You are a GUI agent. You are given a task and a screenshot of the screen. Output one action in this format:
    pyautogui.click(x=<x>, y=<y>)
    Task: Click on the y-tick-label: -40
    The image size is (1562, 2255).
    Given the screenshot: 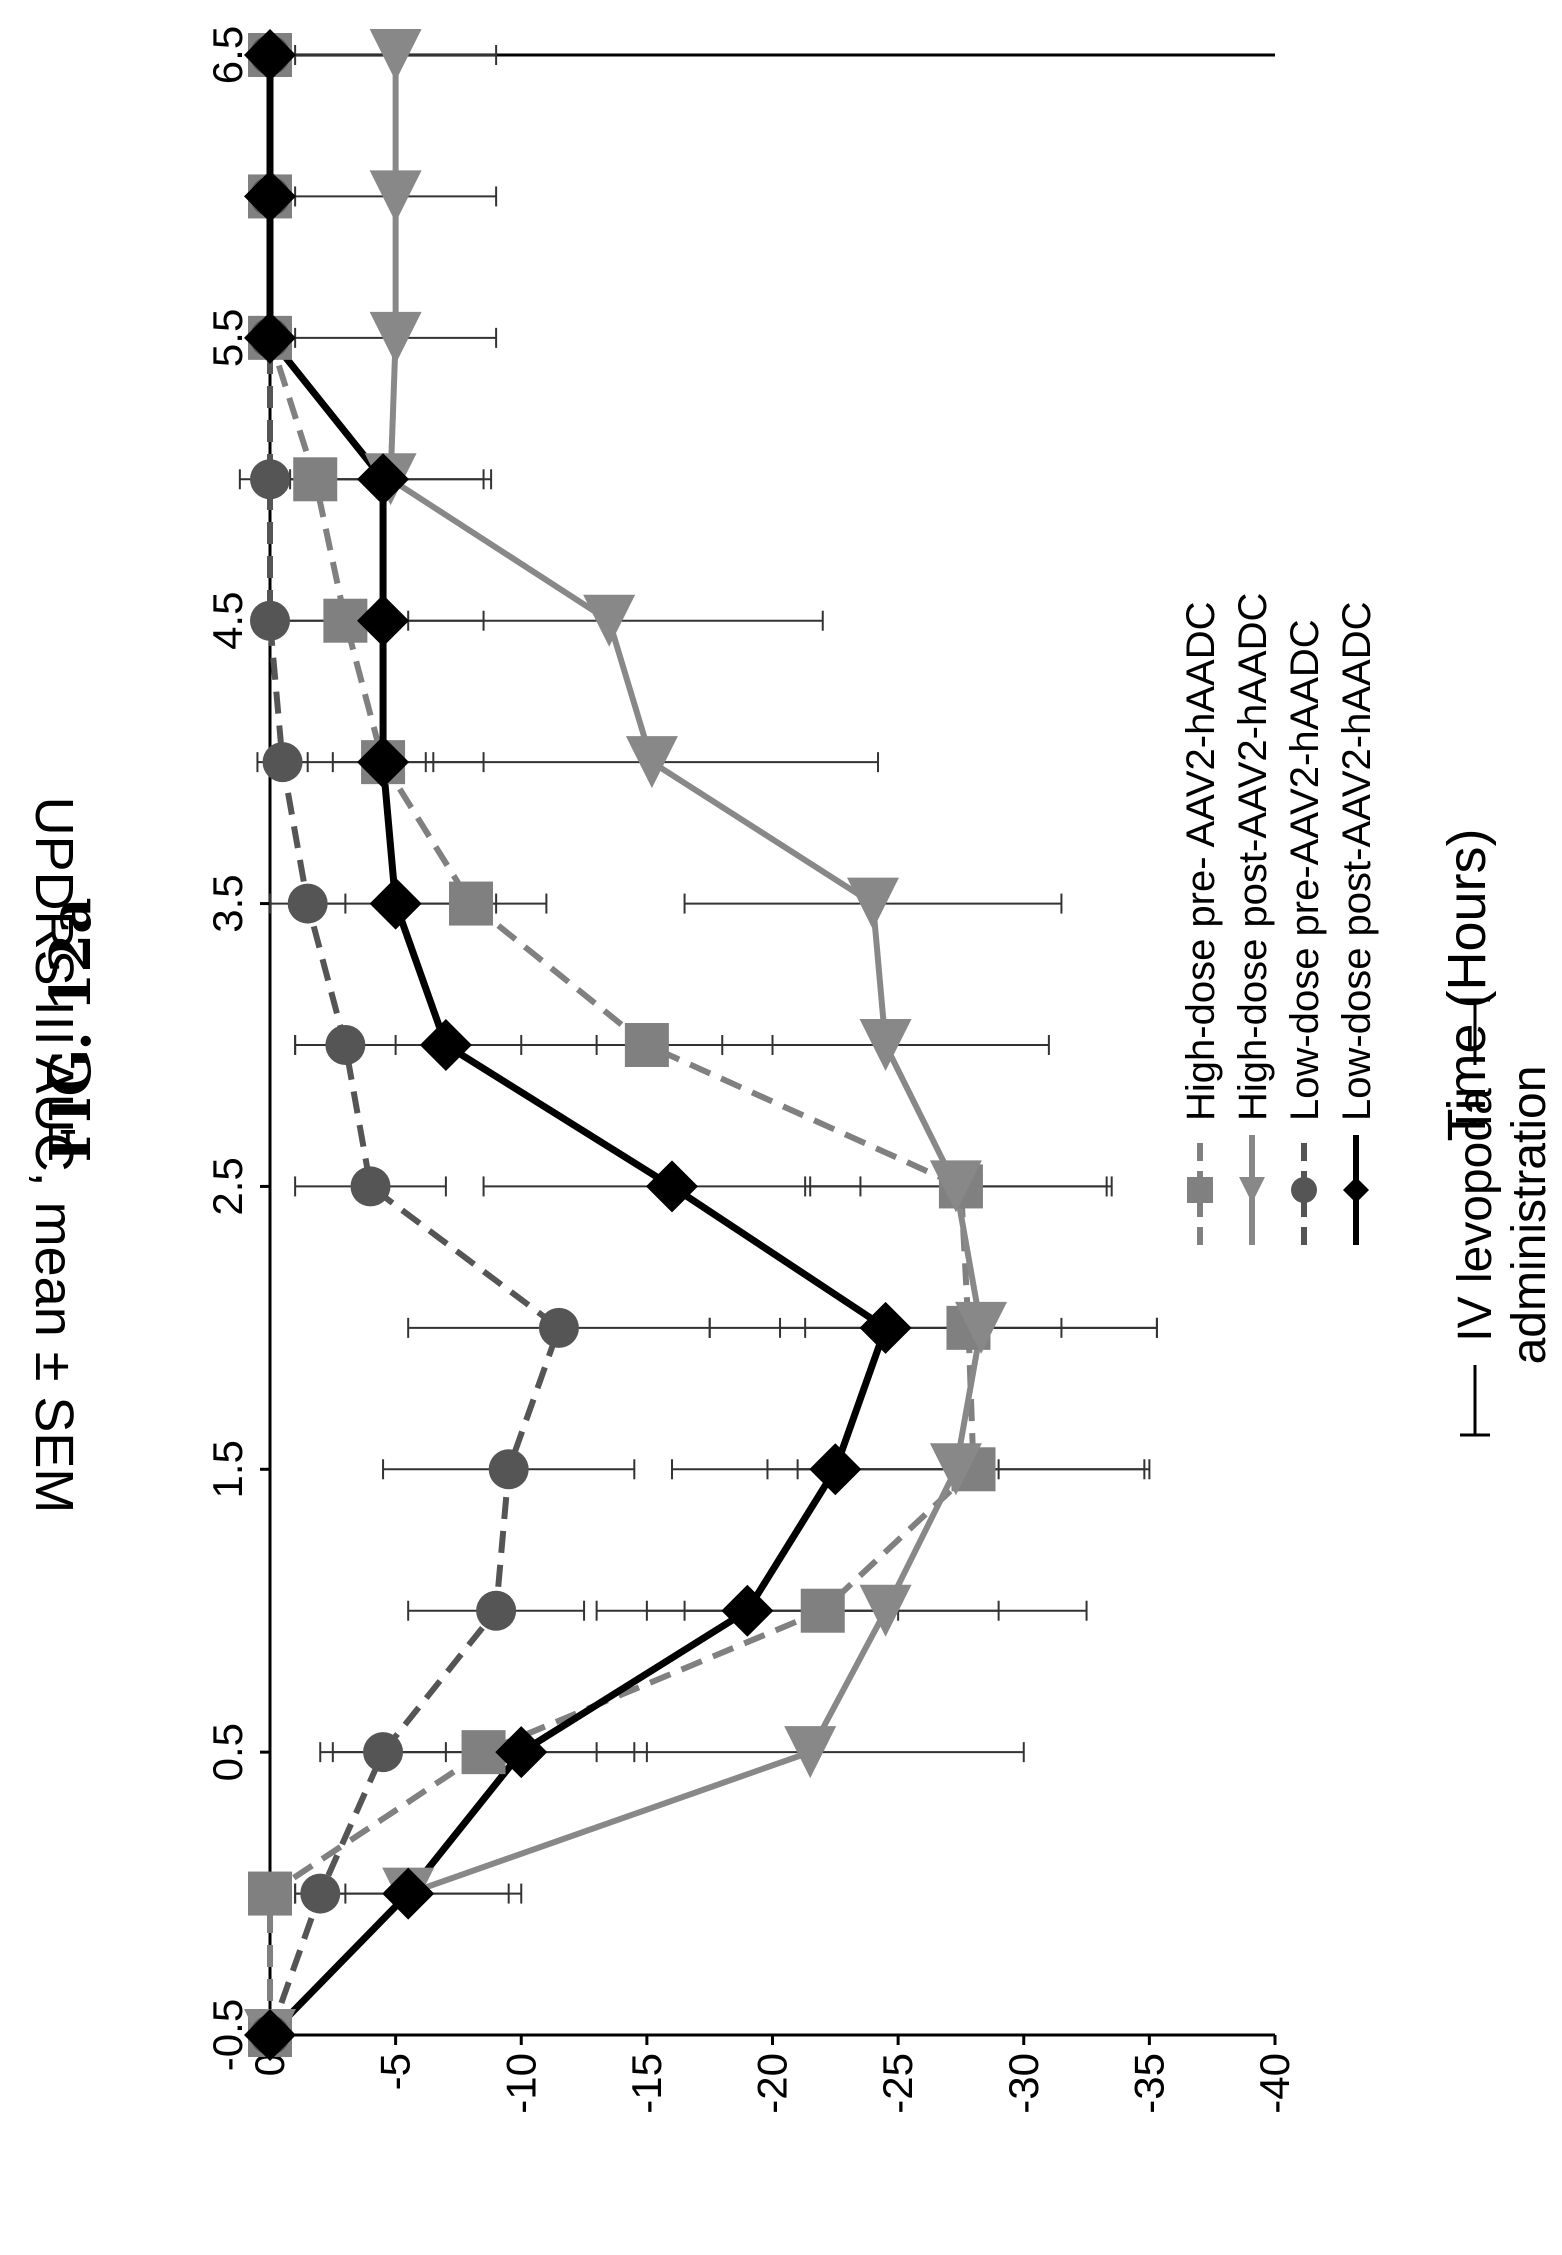 What is the action you would take?
    pyautogui.click(x=1274, y=2083)
    